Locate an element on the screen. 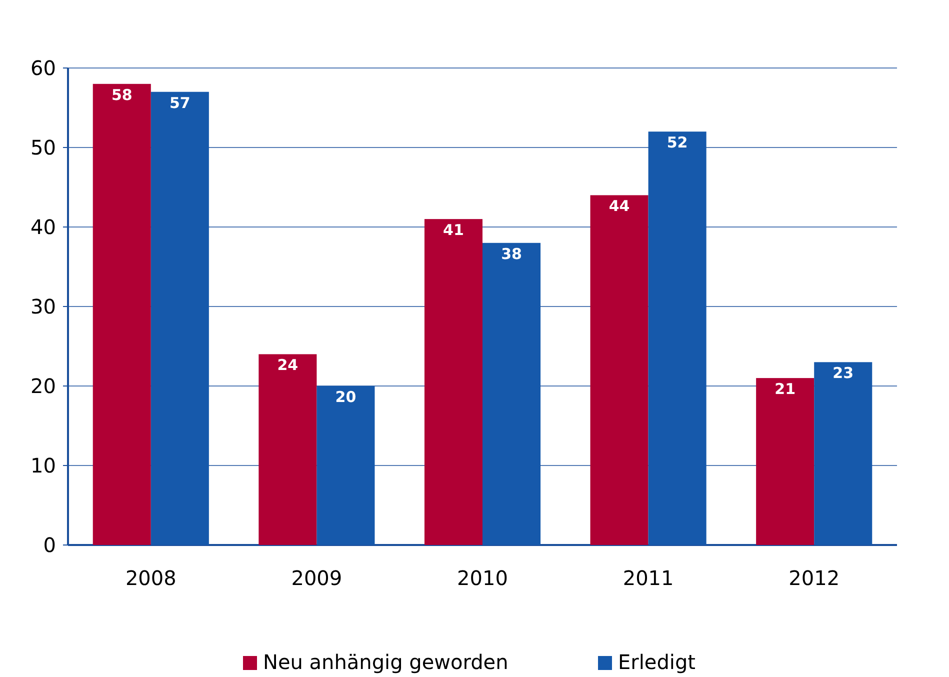 This screenshot has width=949, height=677. y-tick-label: 60 is located at coordinates (43, 68).